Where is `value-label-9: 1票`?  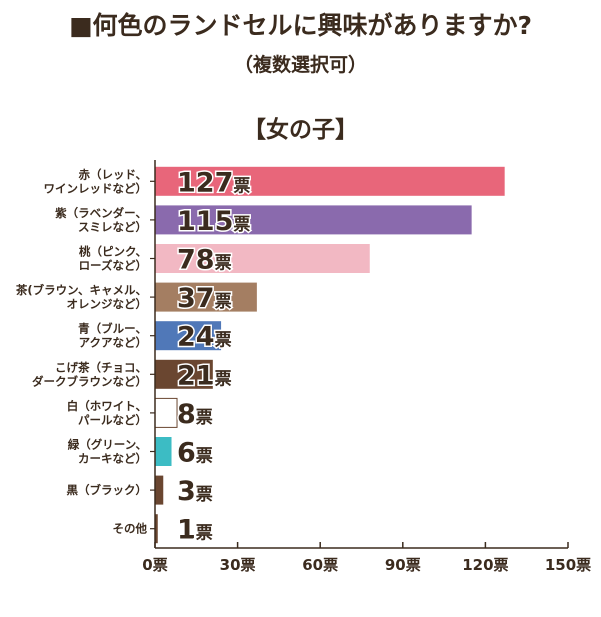
value-label-9: 1票 is located at coordinates (195, 530).